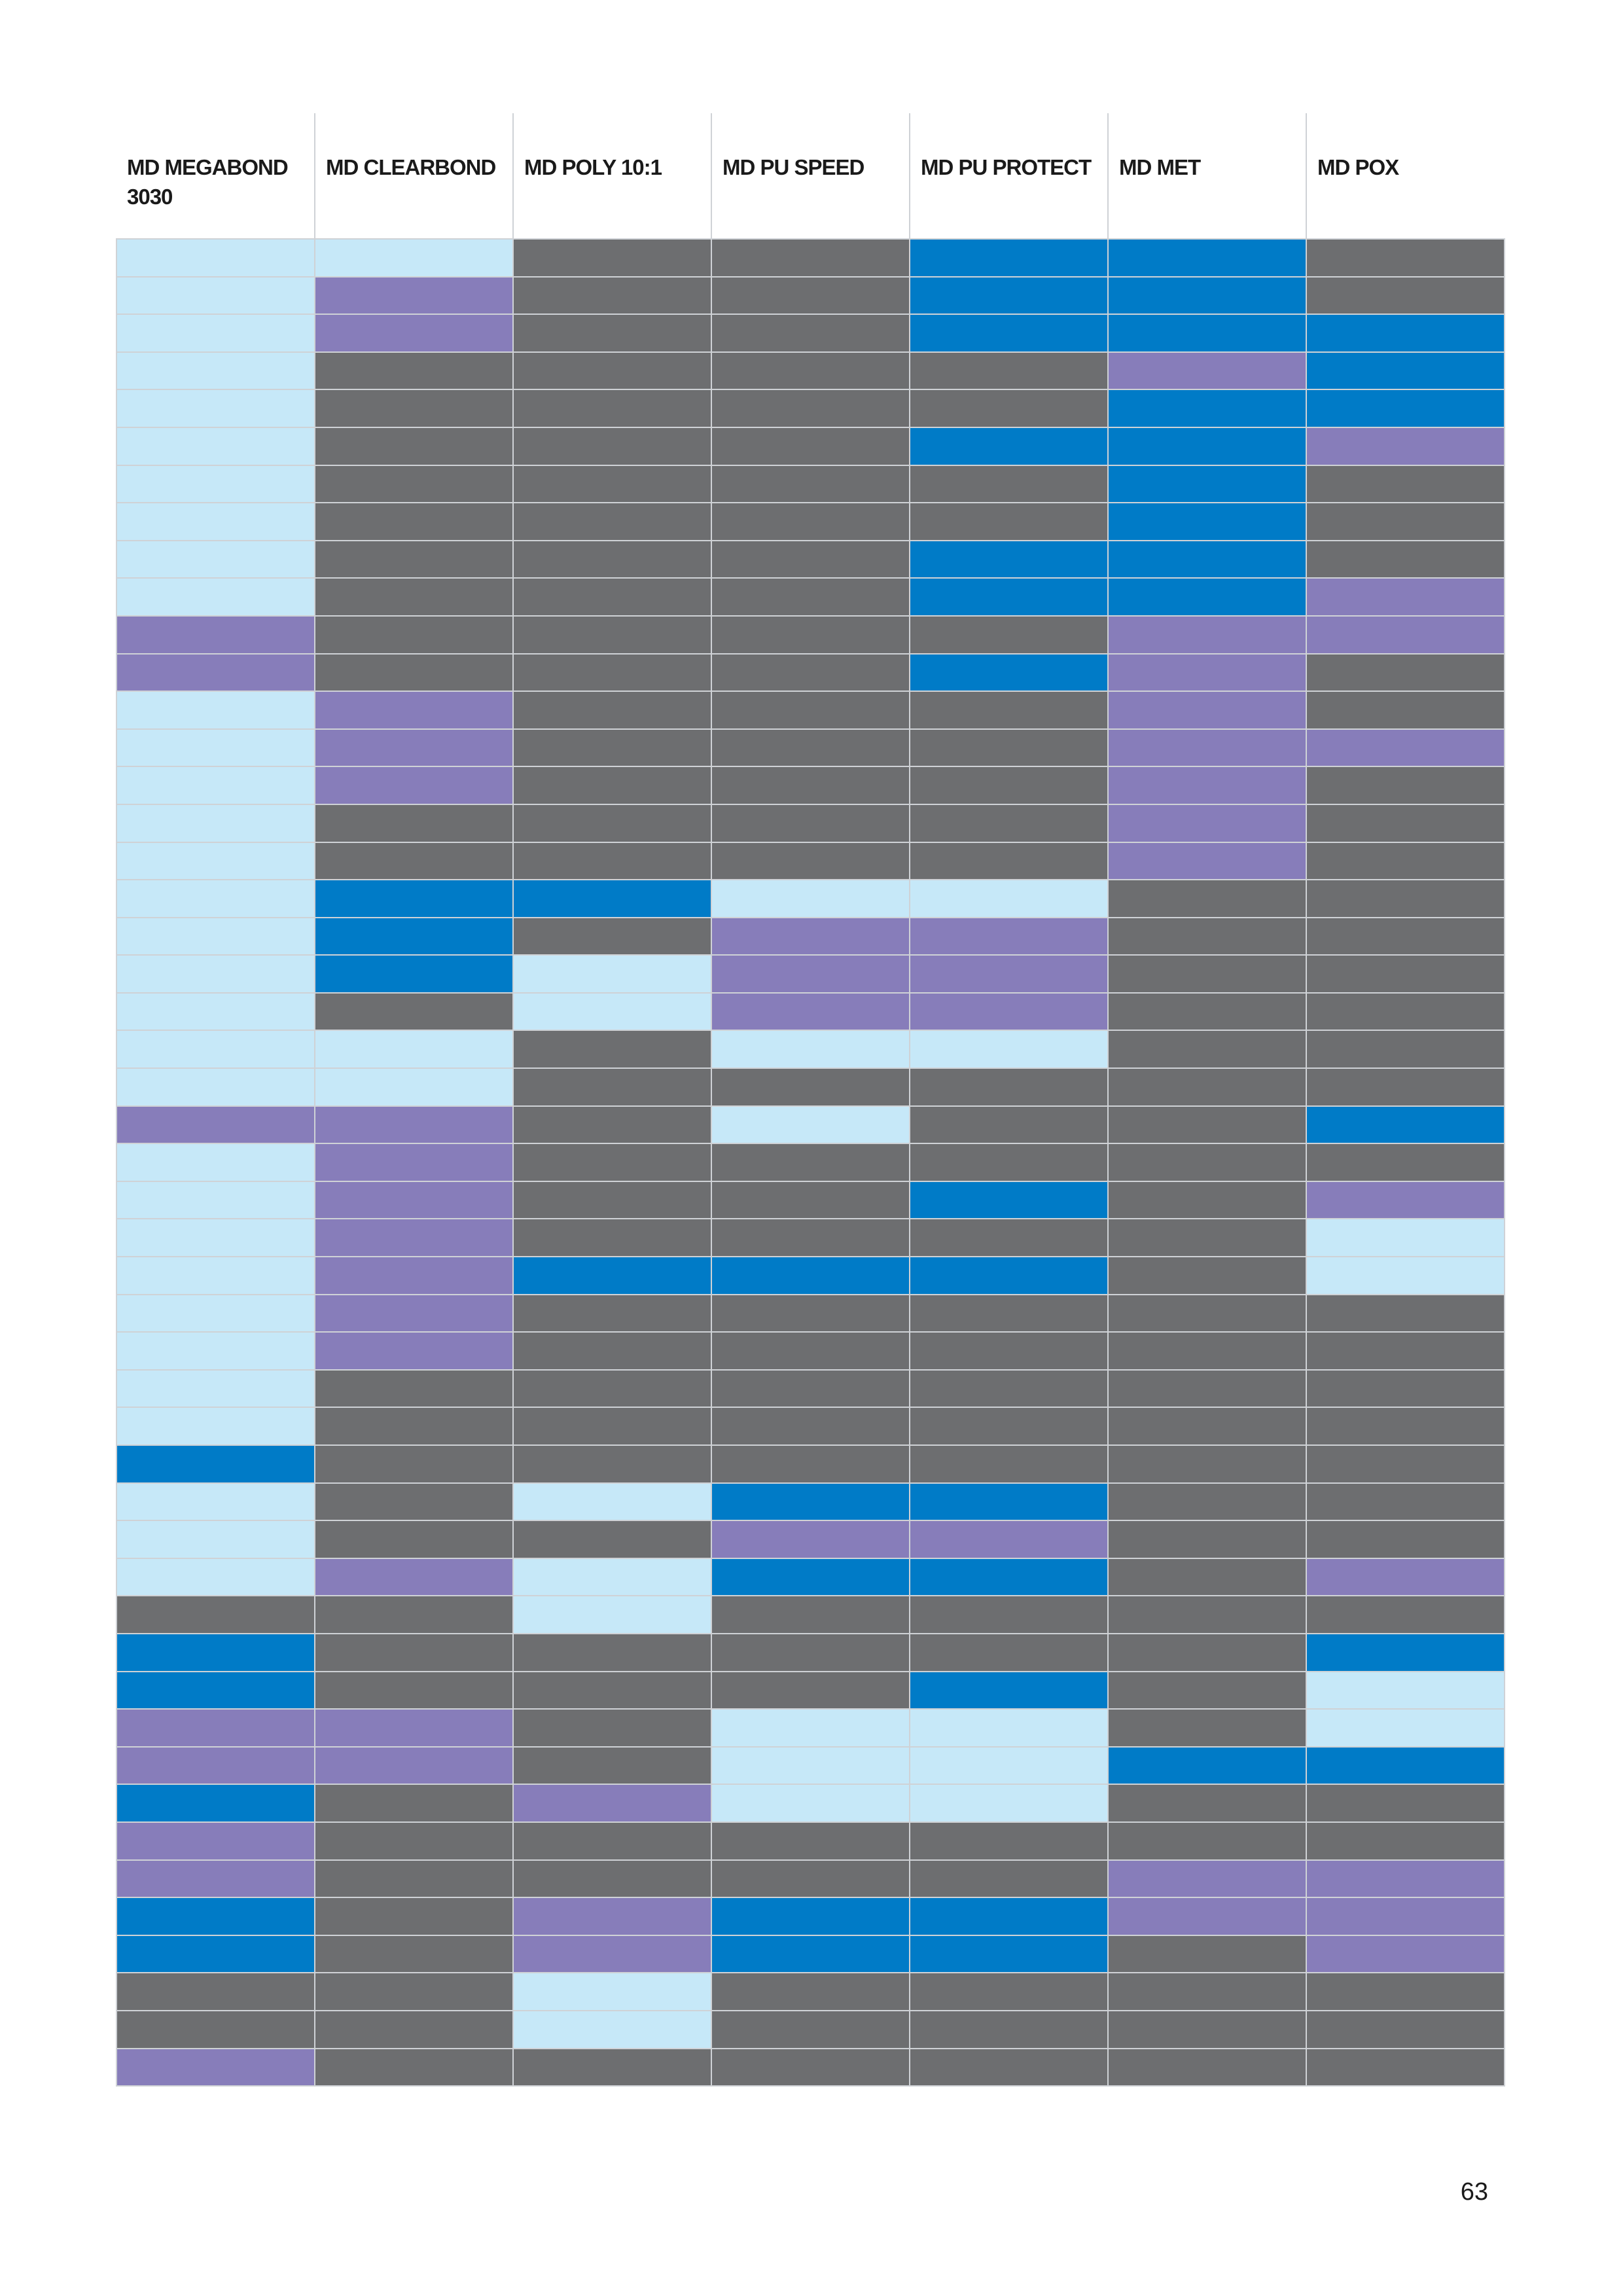  Describe the element at coordinates (1405, 176) in the screenshot. I see `column-header-md-pox: MD POX` at that location.